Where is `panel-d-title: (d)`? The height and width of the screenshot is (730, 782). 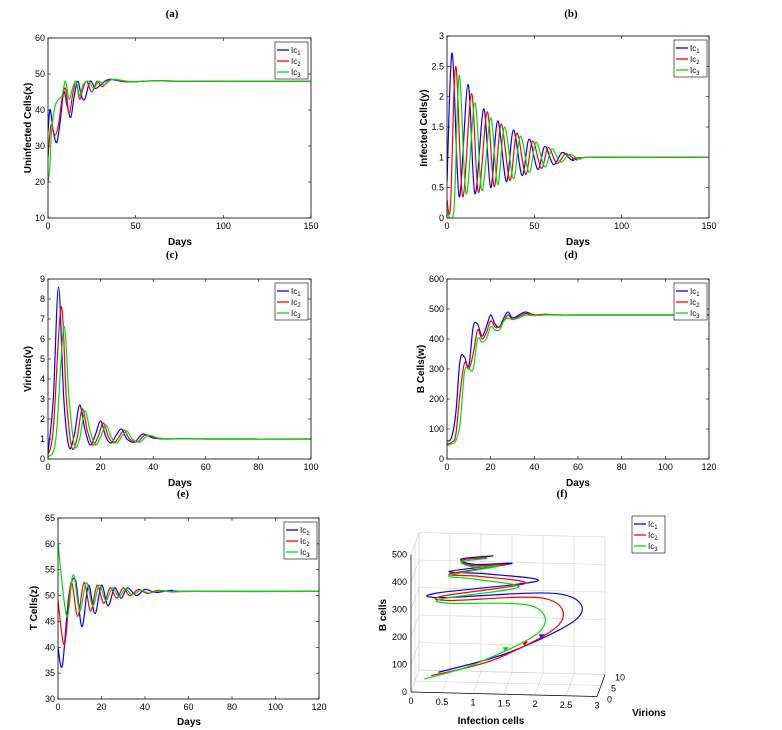
panel-d-title: (d) is located at coordinates (571, 255).